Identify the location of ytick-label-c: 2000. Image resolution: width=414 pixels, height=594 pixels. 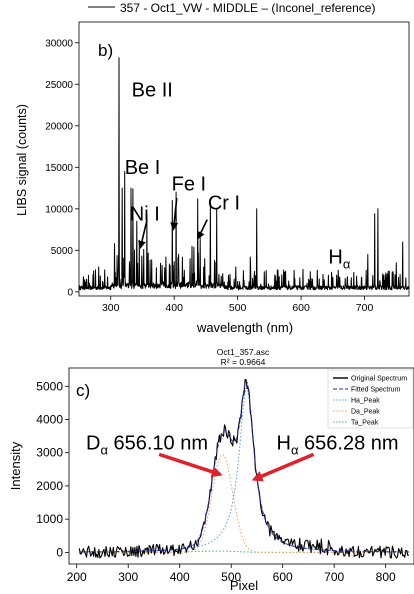
(49, 486).